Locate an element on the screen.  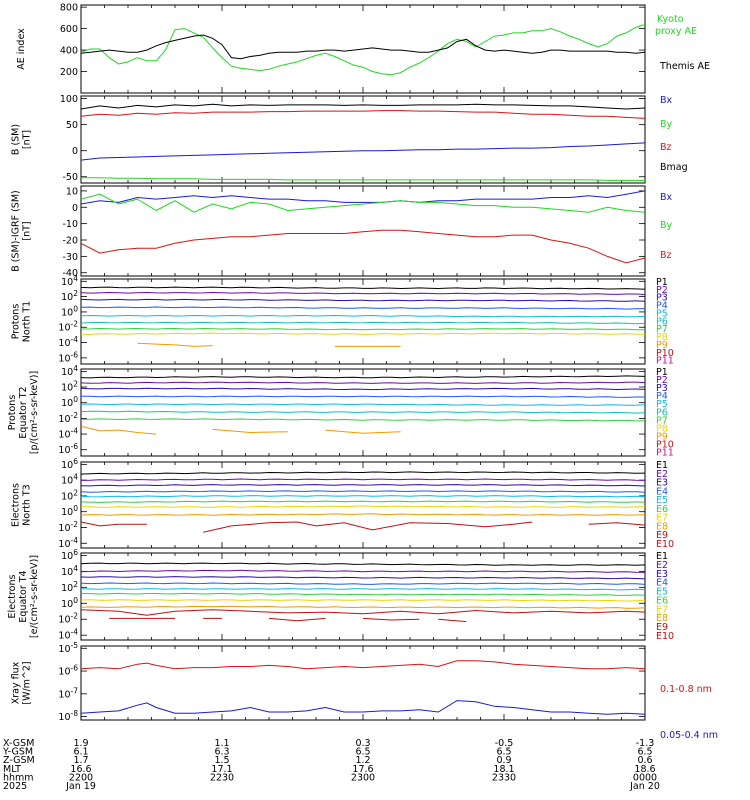
flux-fragment-orange is located at coordinates (250, 431).